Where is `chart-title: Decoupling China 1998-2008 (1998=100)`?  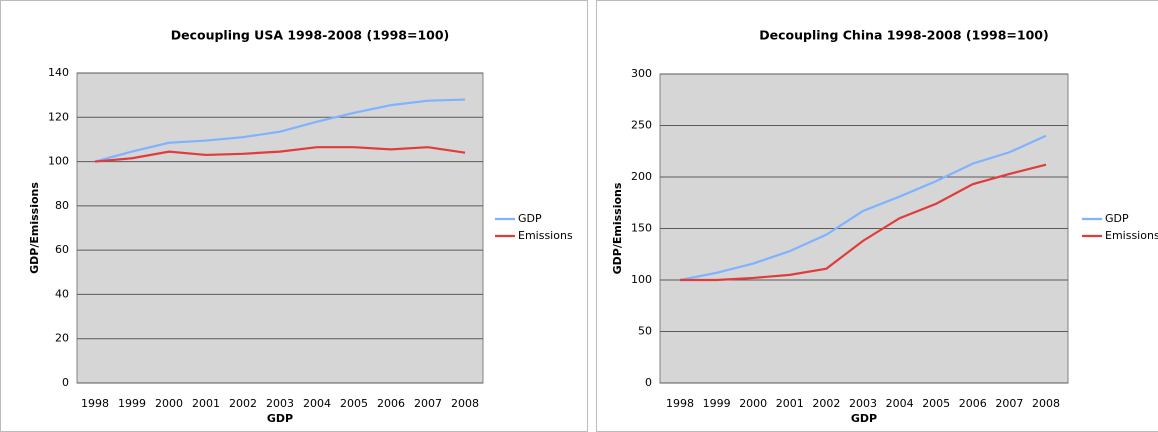
chart-title: Decoupling China 1998-2008 (1998=100) is located at coordinates (903, 35).